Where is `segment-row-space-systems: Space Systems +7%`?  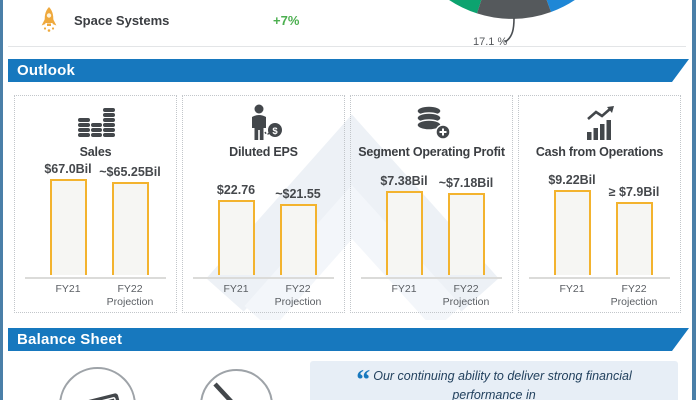
segment-row-space-systems: Space Systems +7% is located at coordinates (347, 23).